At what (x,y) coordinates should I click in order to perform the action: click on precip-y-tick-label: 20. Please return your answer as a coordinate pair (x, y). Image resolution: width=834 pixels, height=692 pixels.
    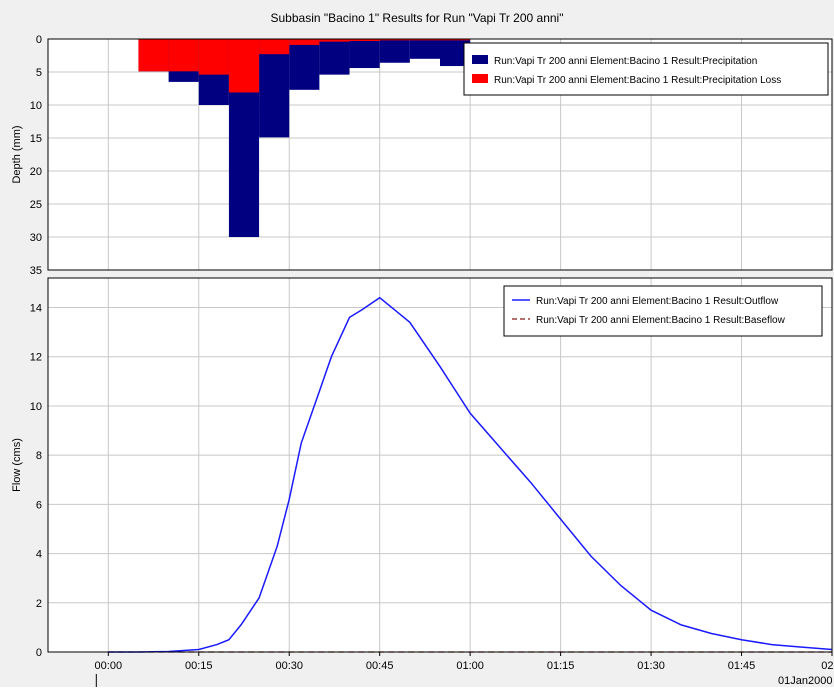
    Looking at the image, I should click on (36, 172).